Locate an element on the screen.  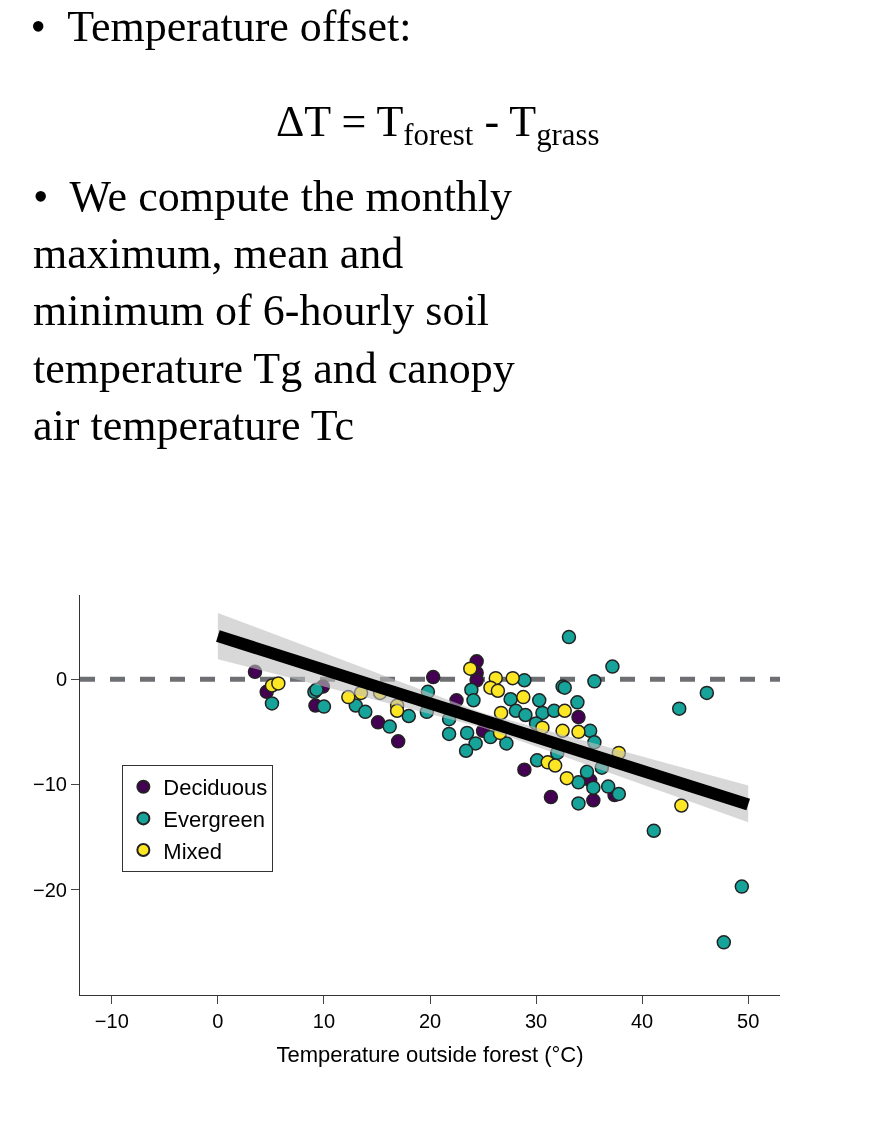
x-tick-label: 30 is located at coordinates (536, 1021).